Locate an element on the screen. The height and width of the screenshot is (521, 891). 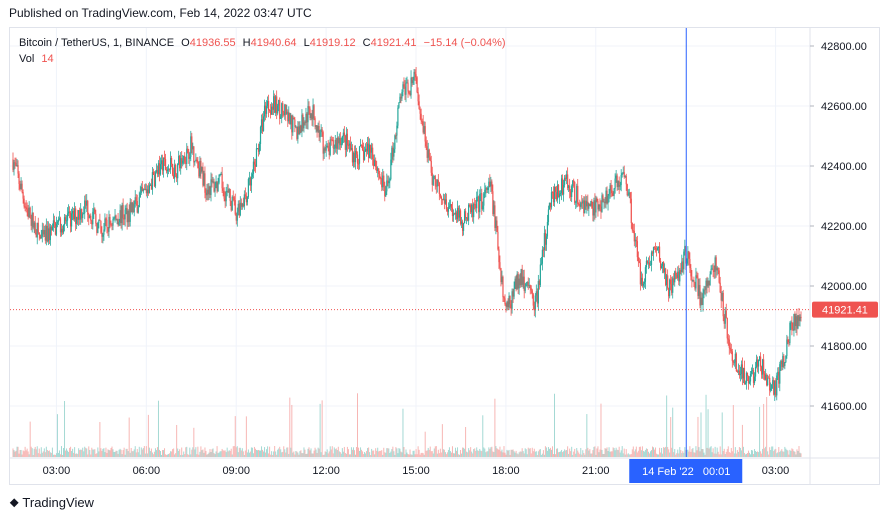
footer-brand: ⬥ TradingView is located at coordinates (52, 502).